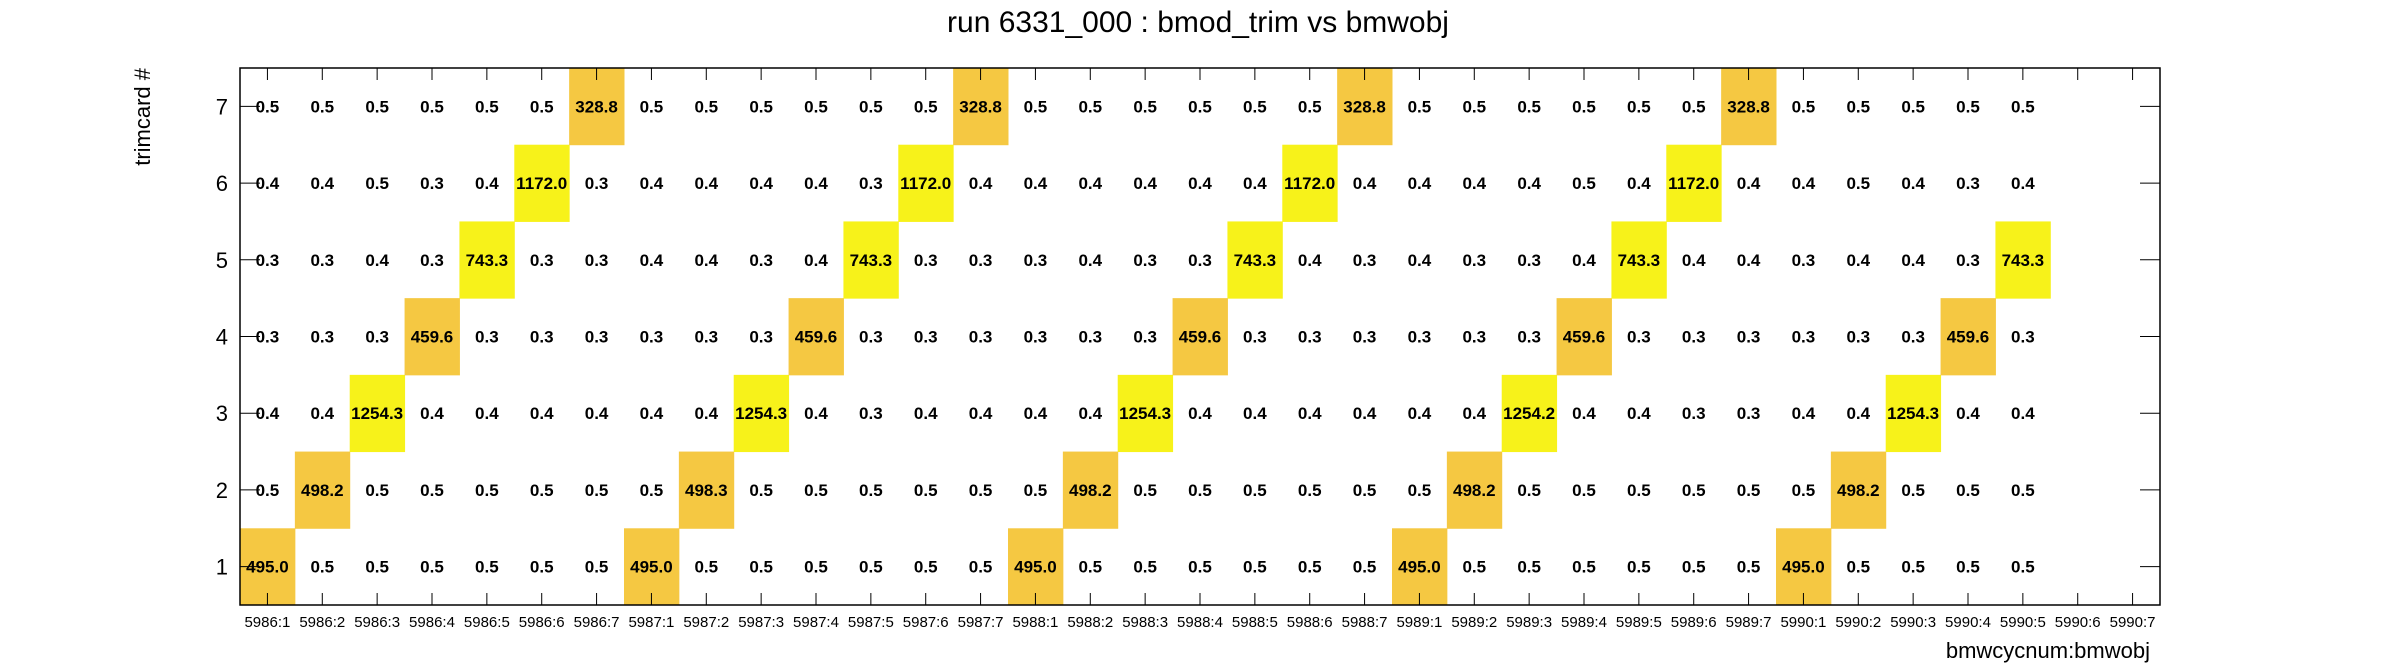 The width and height of the screenshot is (2396, 672). What do you see at coordinates (1474, 622) in the screenshot?
I see `x-tick-label: 5989:2` at bounding box center [1474, 622].